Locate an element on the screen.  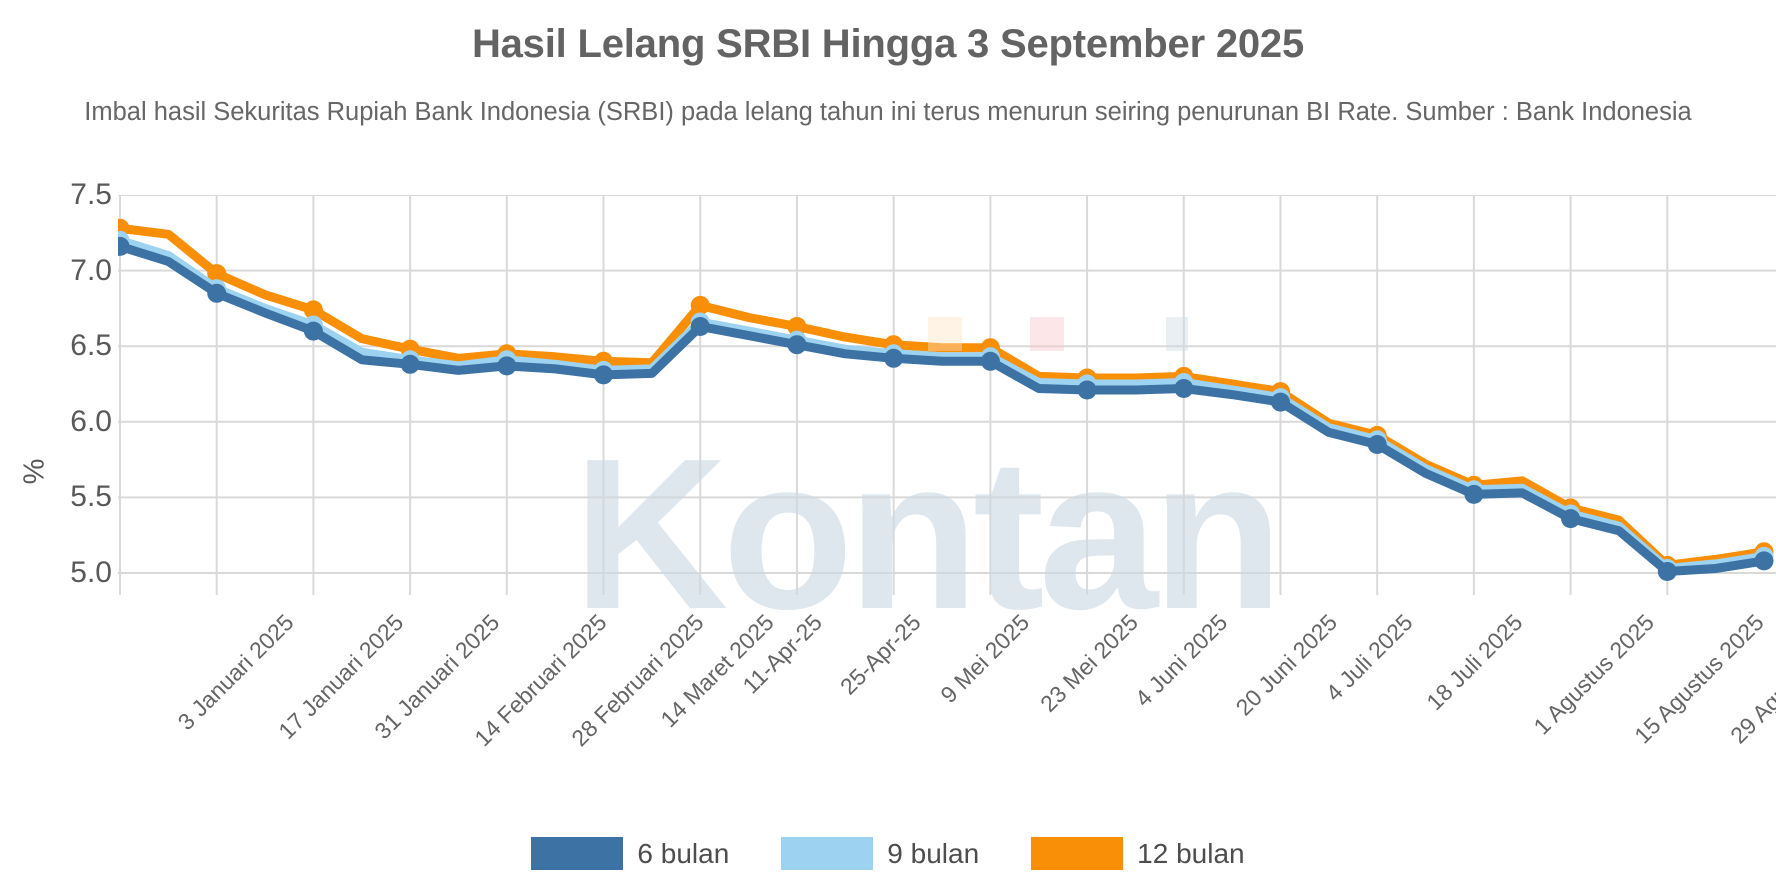
chart-legend: 6 bulan 9 bulan 12 bulan is located at coordinates (888, 853).